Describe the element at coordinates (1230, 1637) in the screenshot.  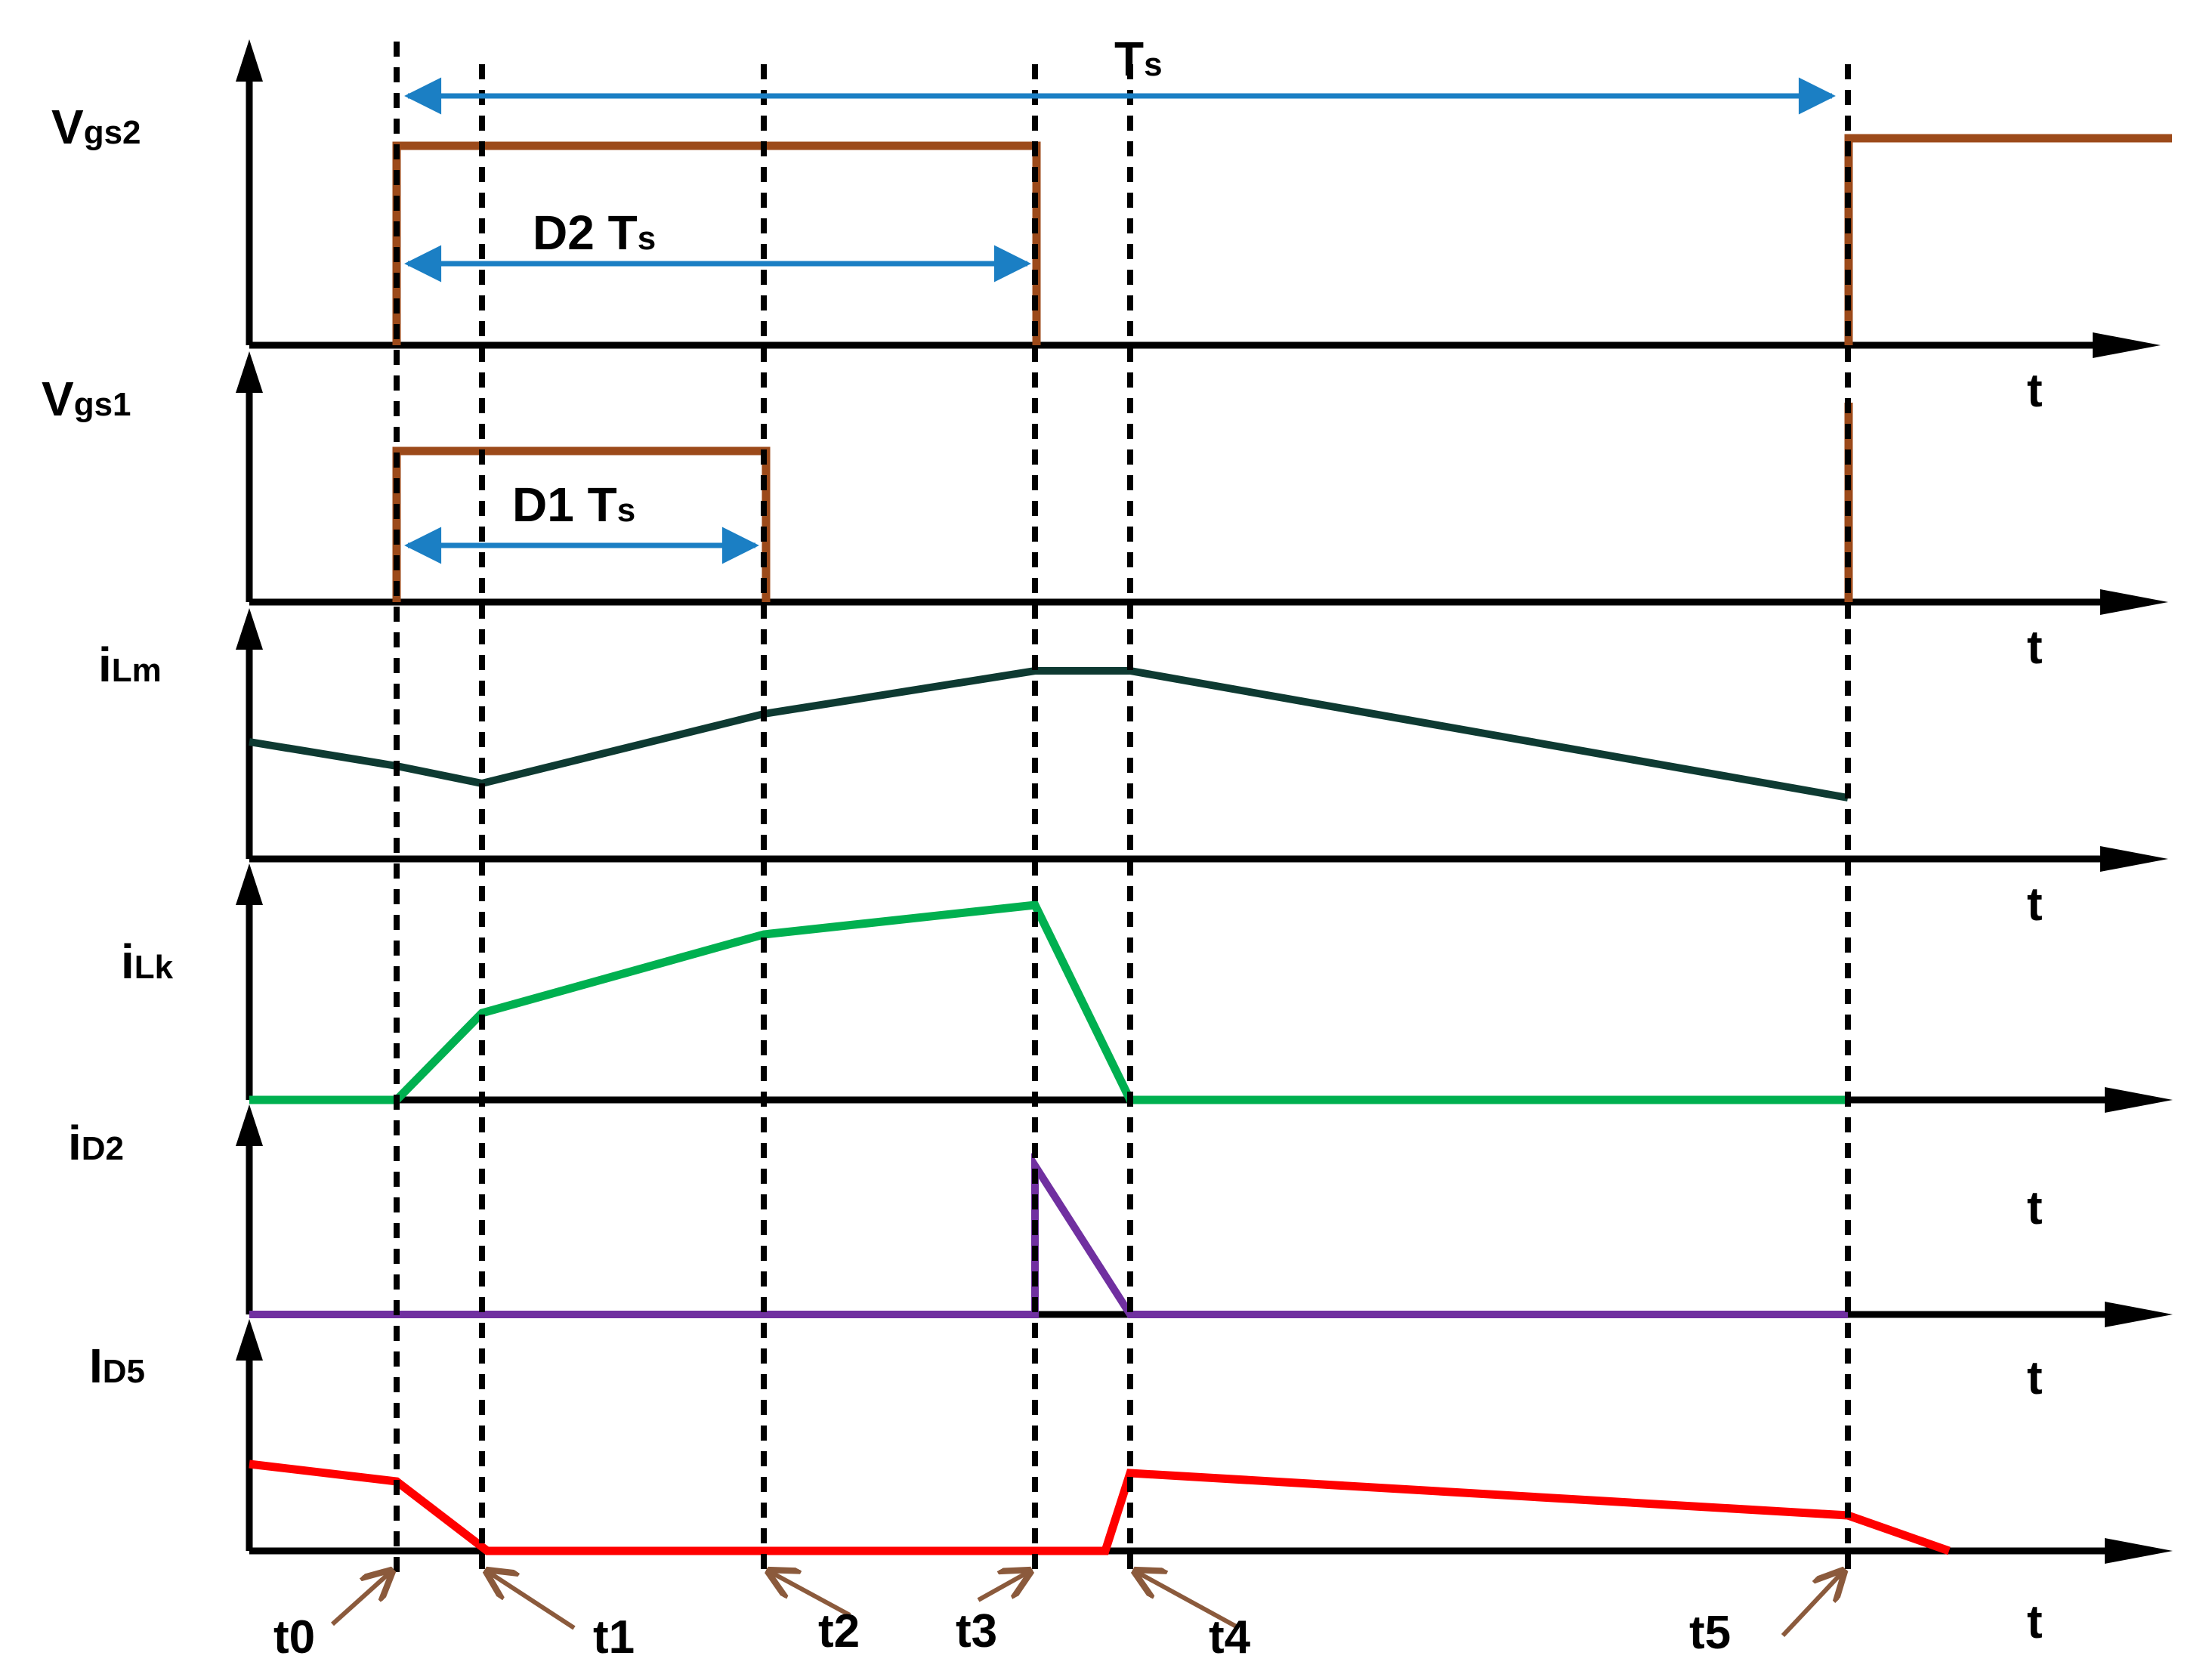
I see `t4-label: t4` at that location.